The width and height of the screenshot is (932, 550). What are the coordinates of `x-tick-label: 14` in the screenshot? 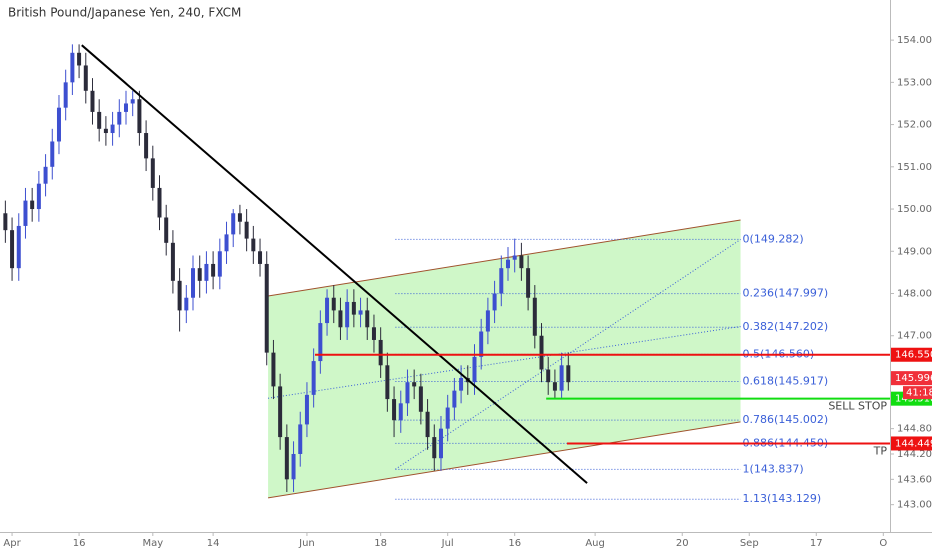 It's located at (213, 543).